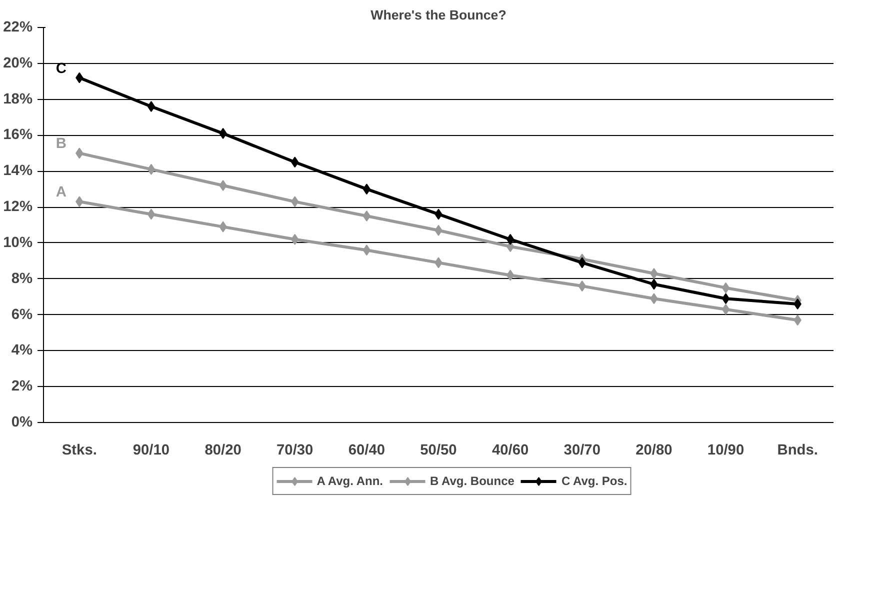 The width and height of the screenshot is (881, 596). What do you see at coordinates (797, 450) in the screenshot?
I see `x-tick-label: Bnds.` at bounding box center [797, 450].